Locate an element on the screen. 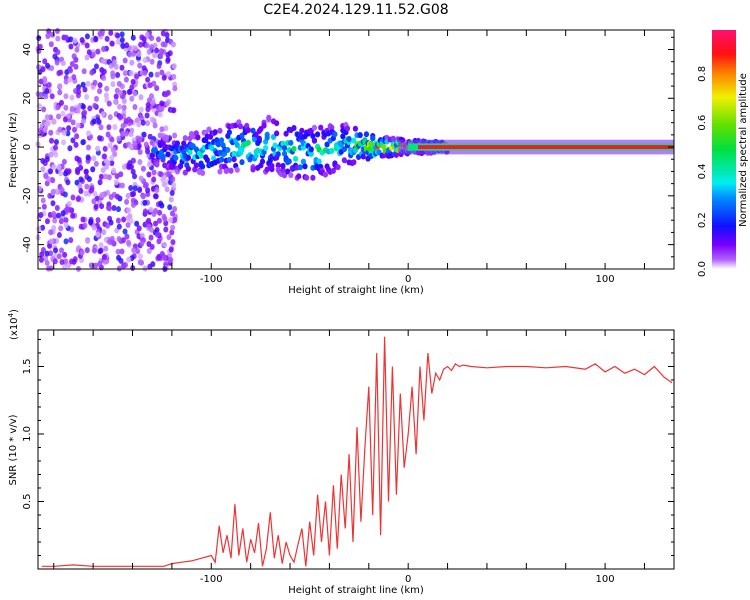 The width and height of the screenshot is (750, 600). spectrogram-band is located at coordinates (546, 147).